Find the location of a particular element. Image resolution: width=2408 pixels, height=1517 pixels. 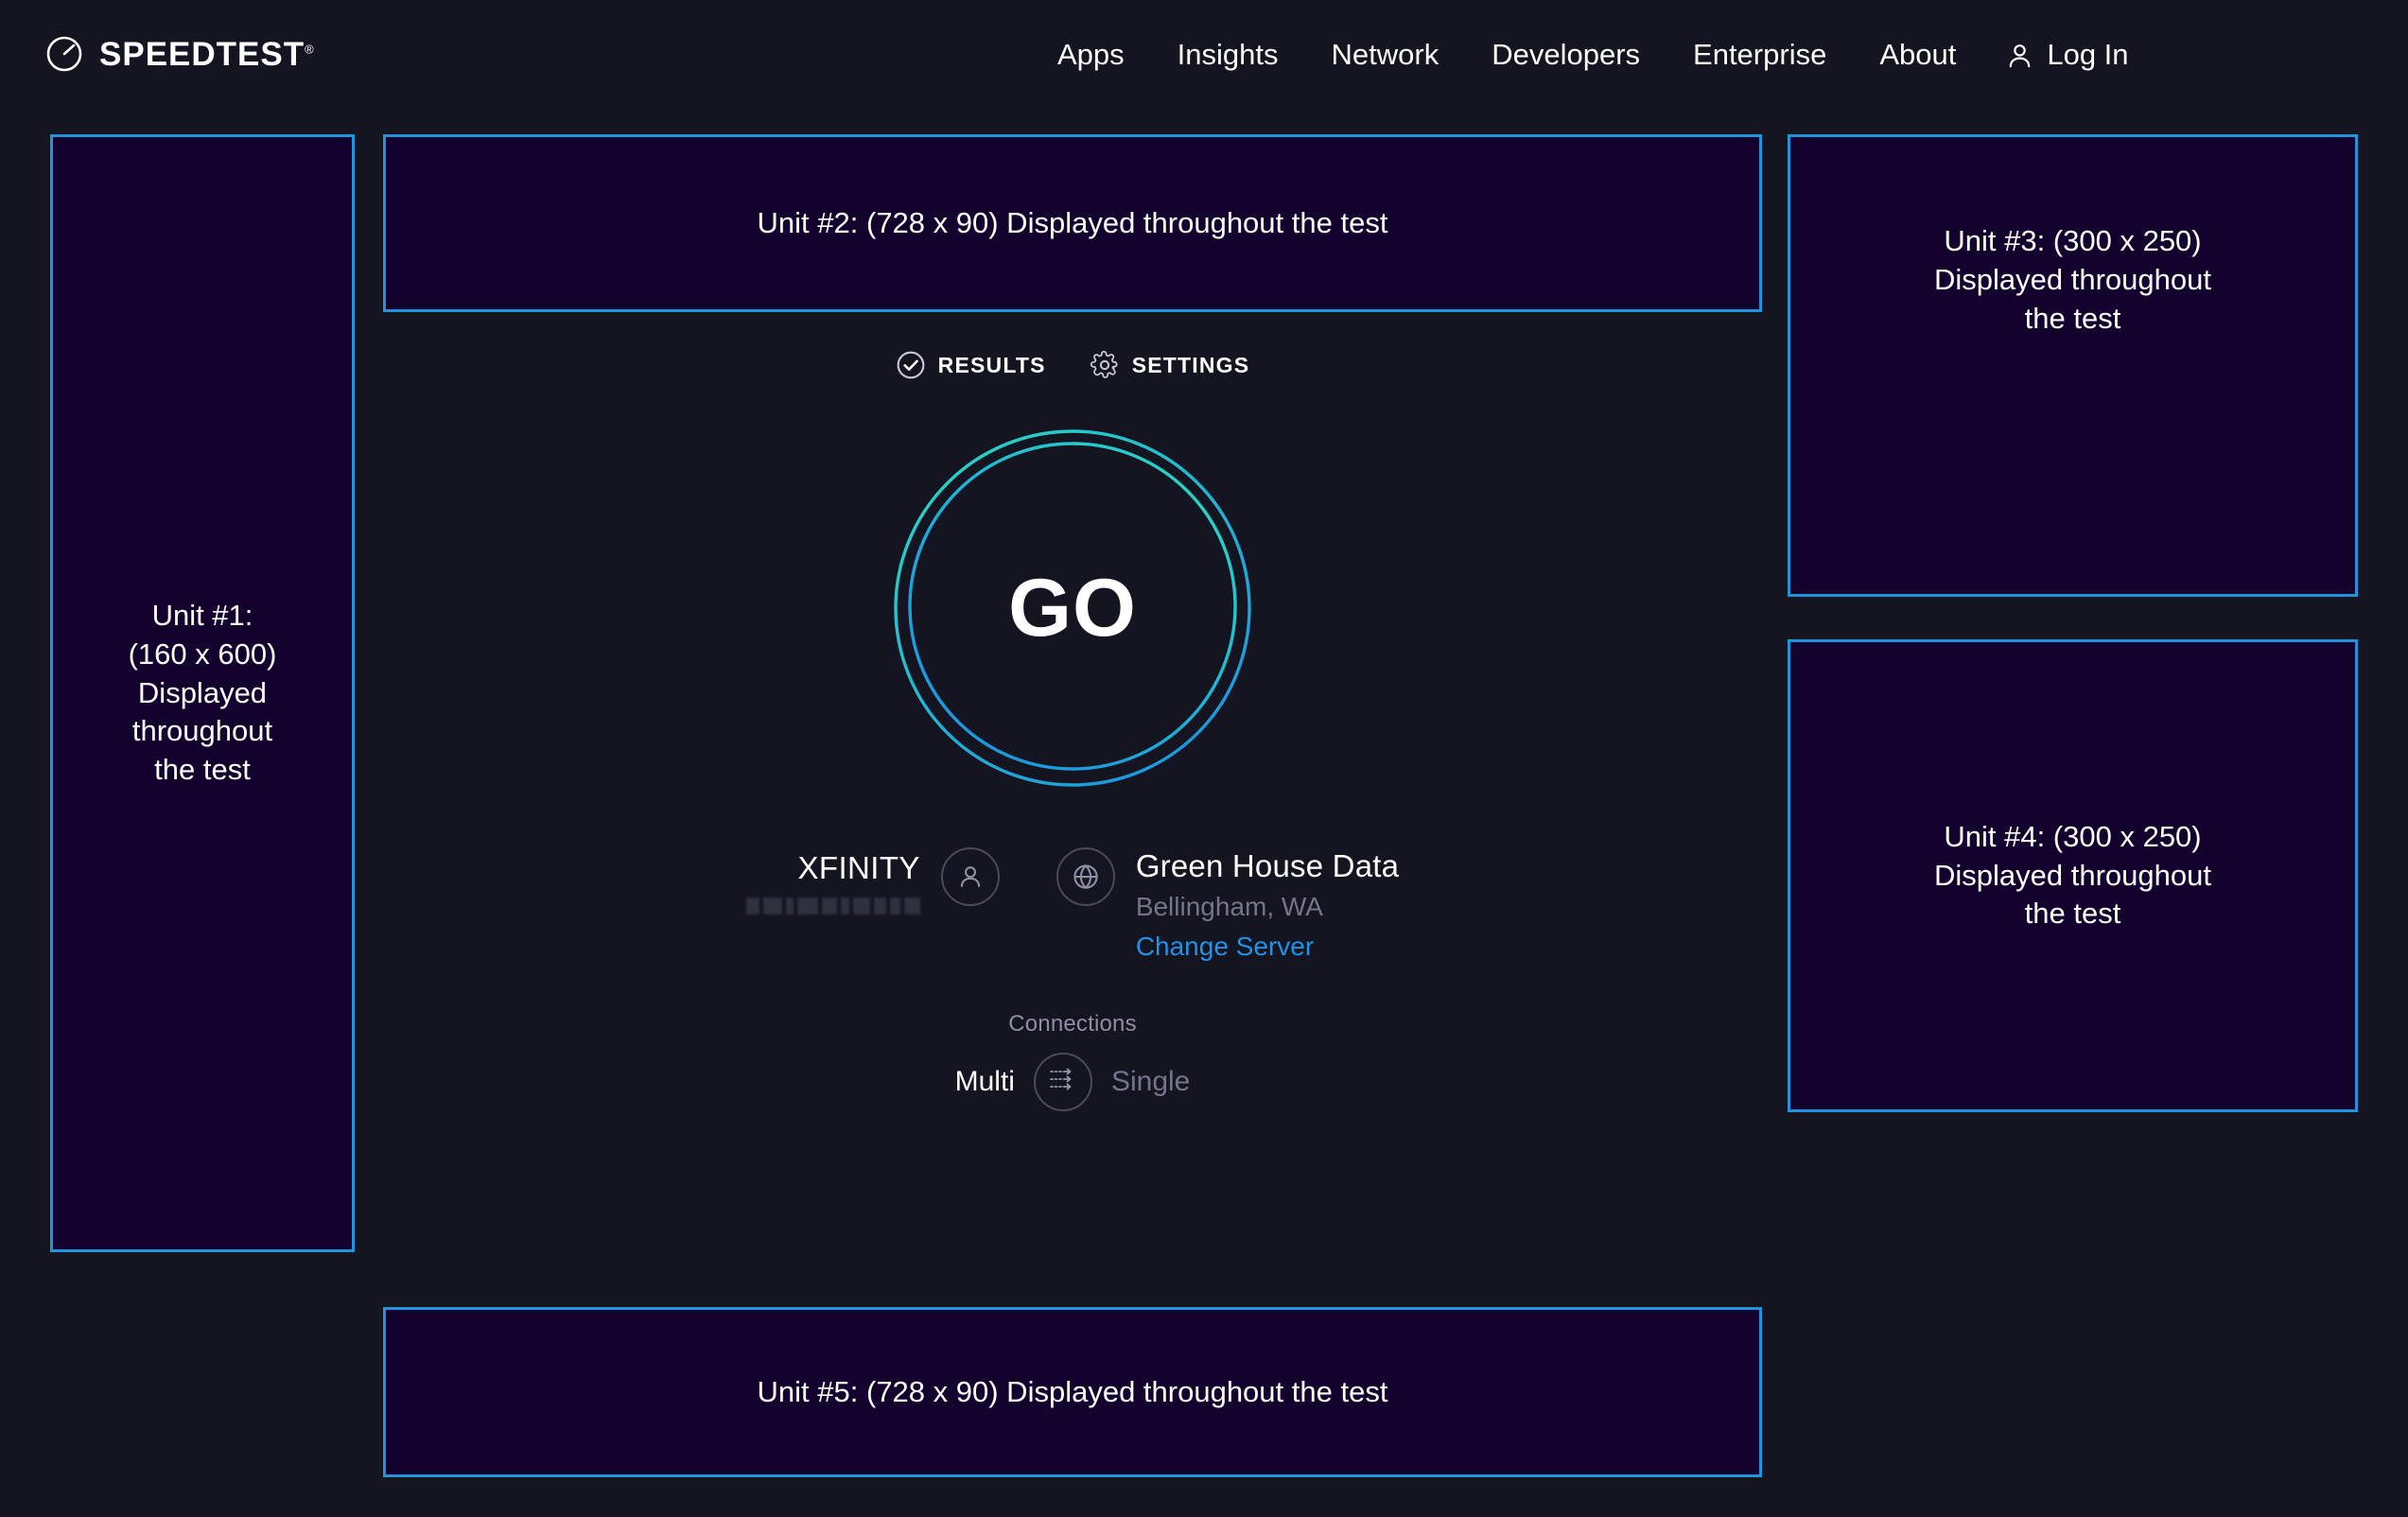

results-button: RESULTS is located at coordinates (971, 365).